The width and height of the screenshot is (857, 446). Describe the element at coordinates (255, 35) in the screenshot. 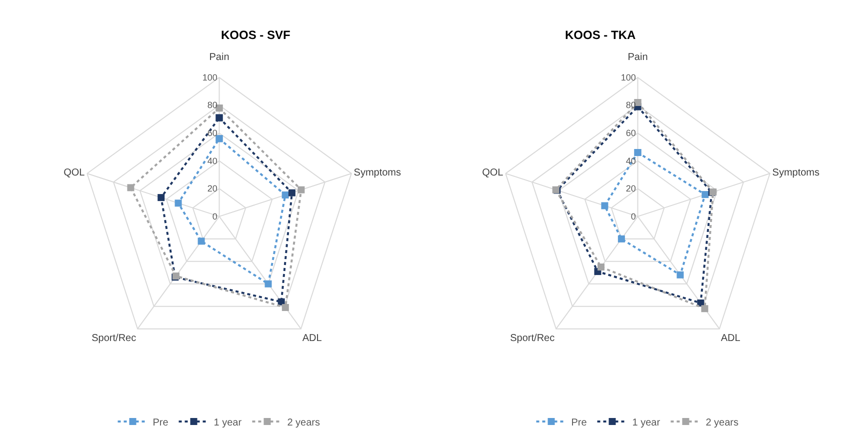

I see `chart-title: KOOS - SVF` at that location.